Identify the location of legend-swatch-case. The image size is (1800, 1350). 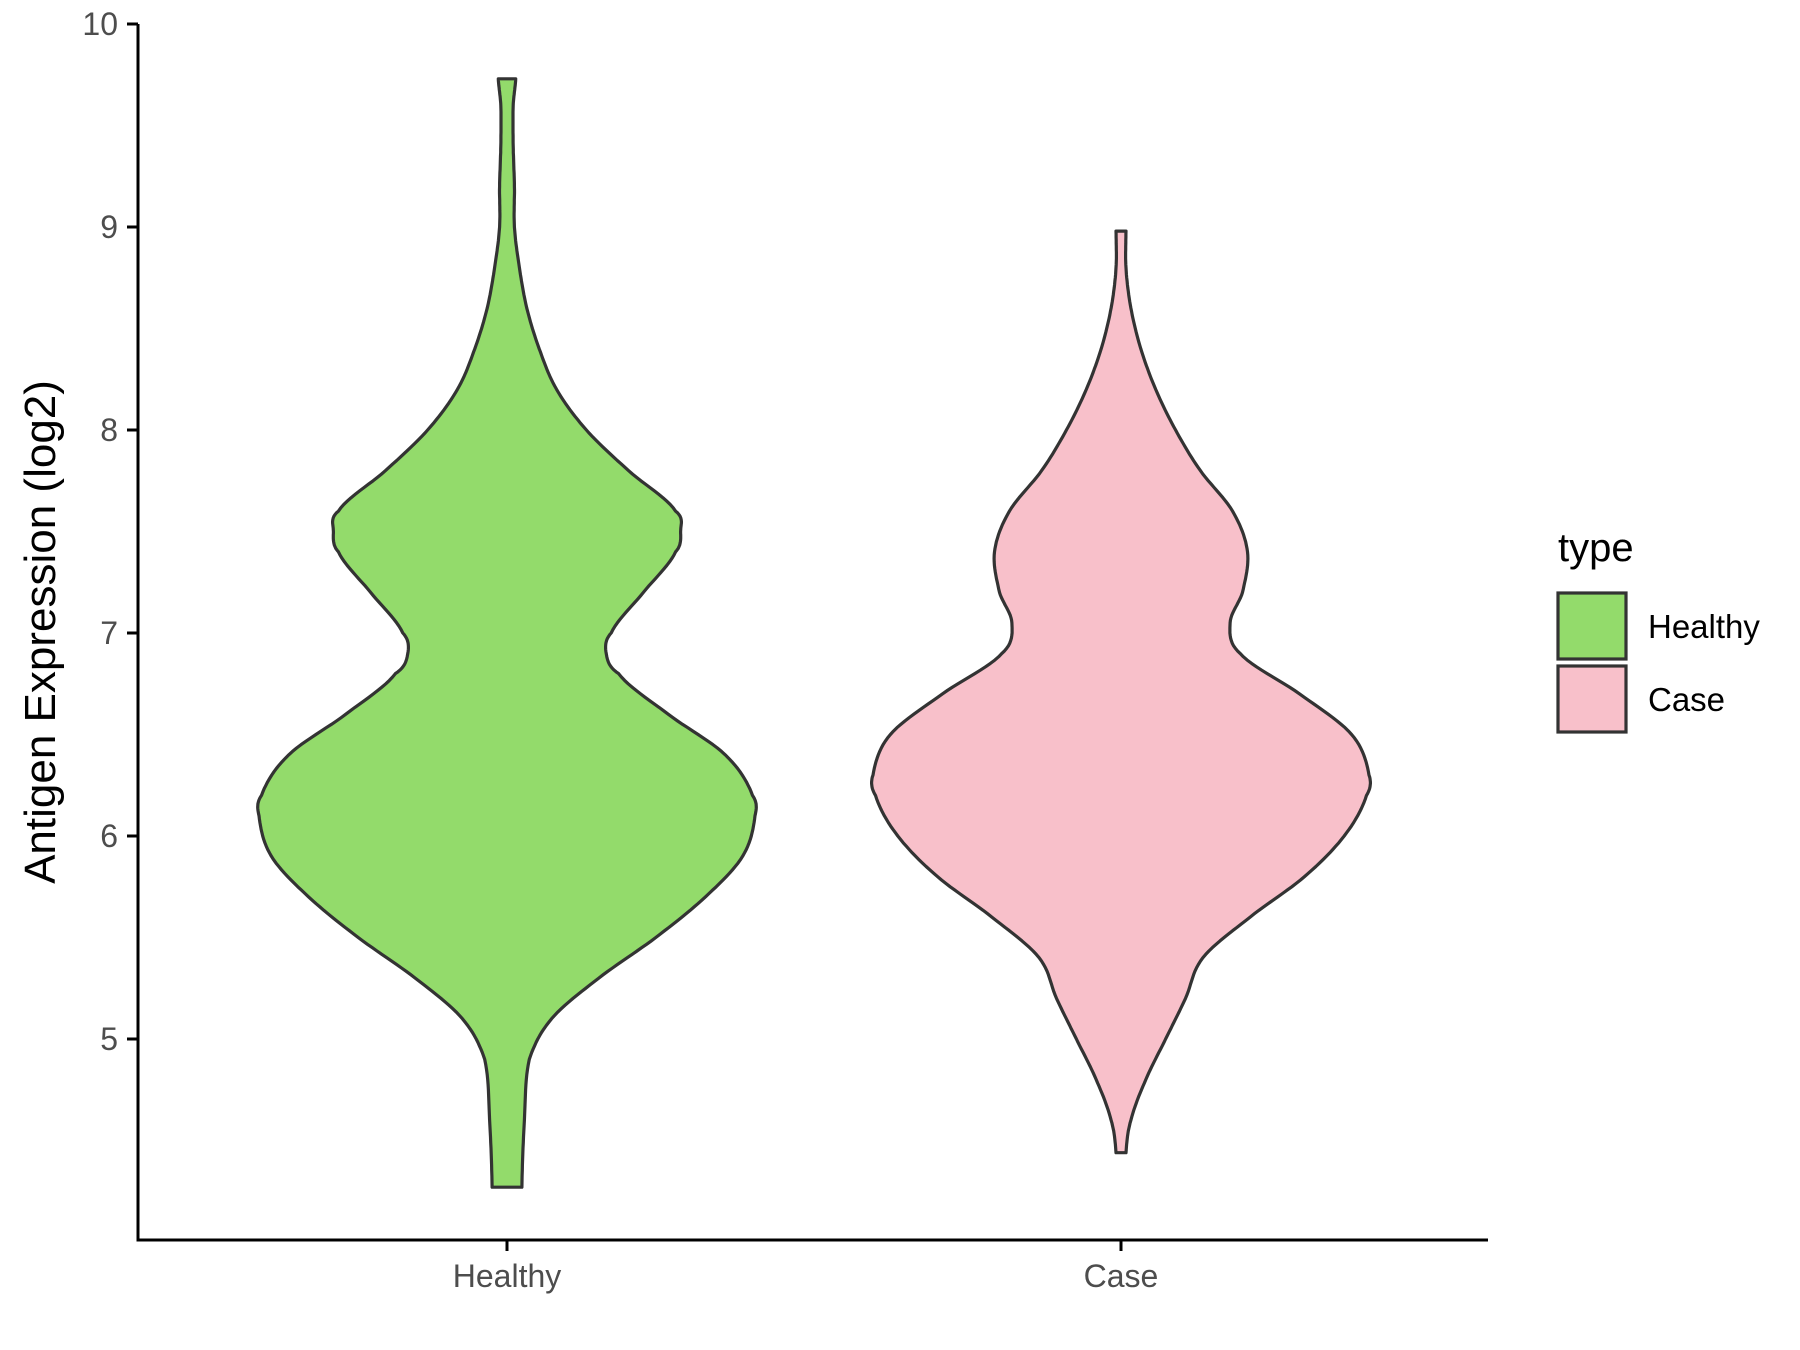
(1592, 699).